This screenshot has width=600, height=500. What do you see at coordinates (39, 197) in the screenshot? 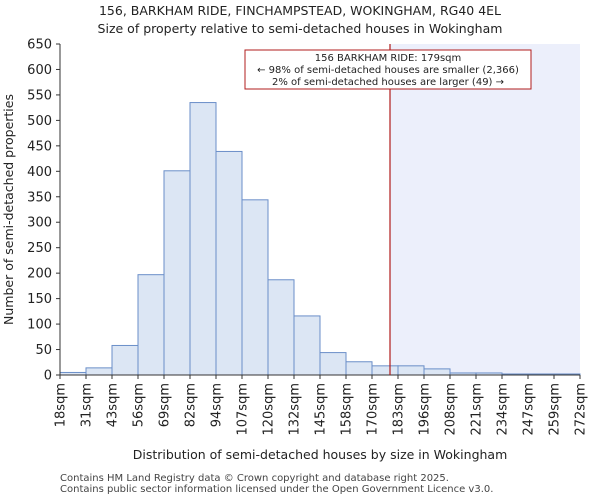
I see `y-tick-label: 350` at bounding box center [39, 197].